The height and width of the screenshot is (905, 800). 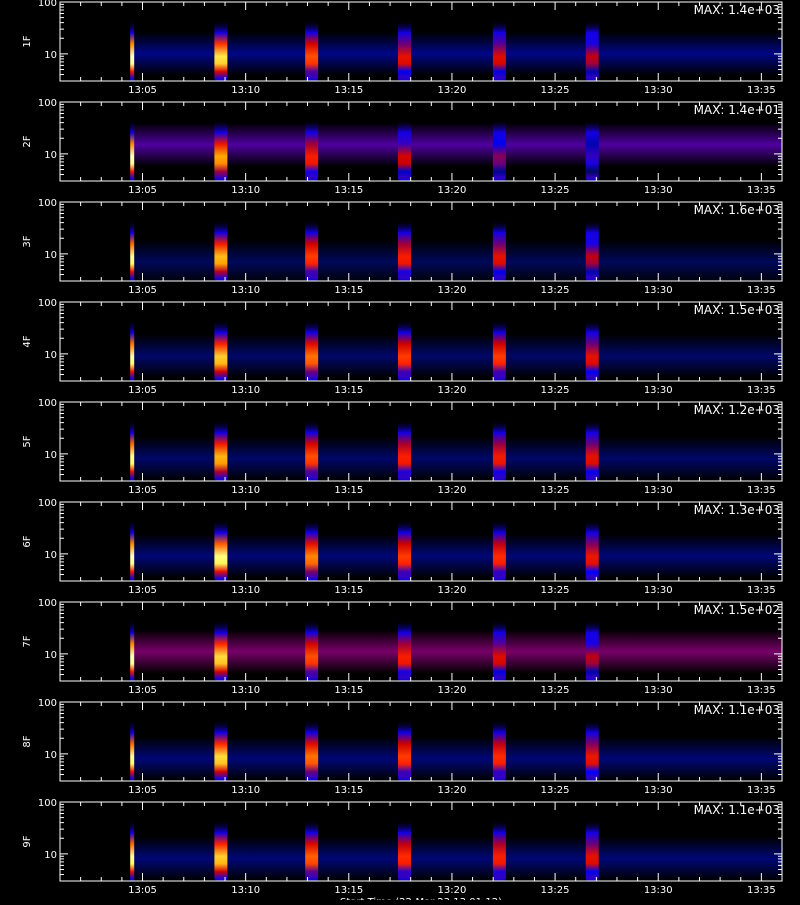 What do you see at coordinates (27, 41) in the screenshot?
I see `panel-label: 1F` at bounding box center [27, 41].